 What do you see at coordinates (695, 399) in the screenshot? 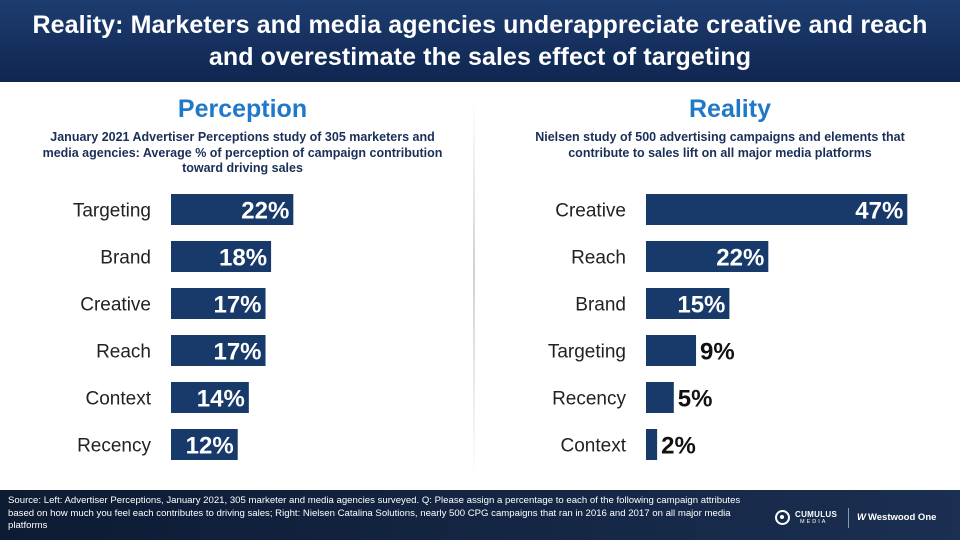
I see `reality-value-recency: 5%` at bounding box center [695, 399].